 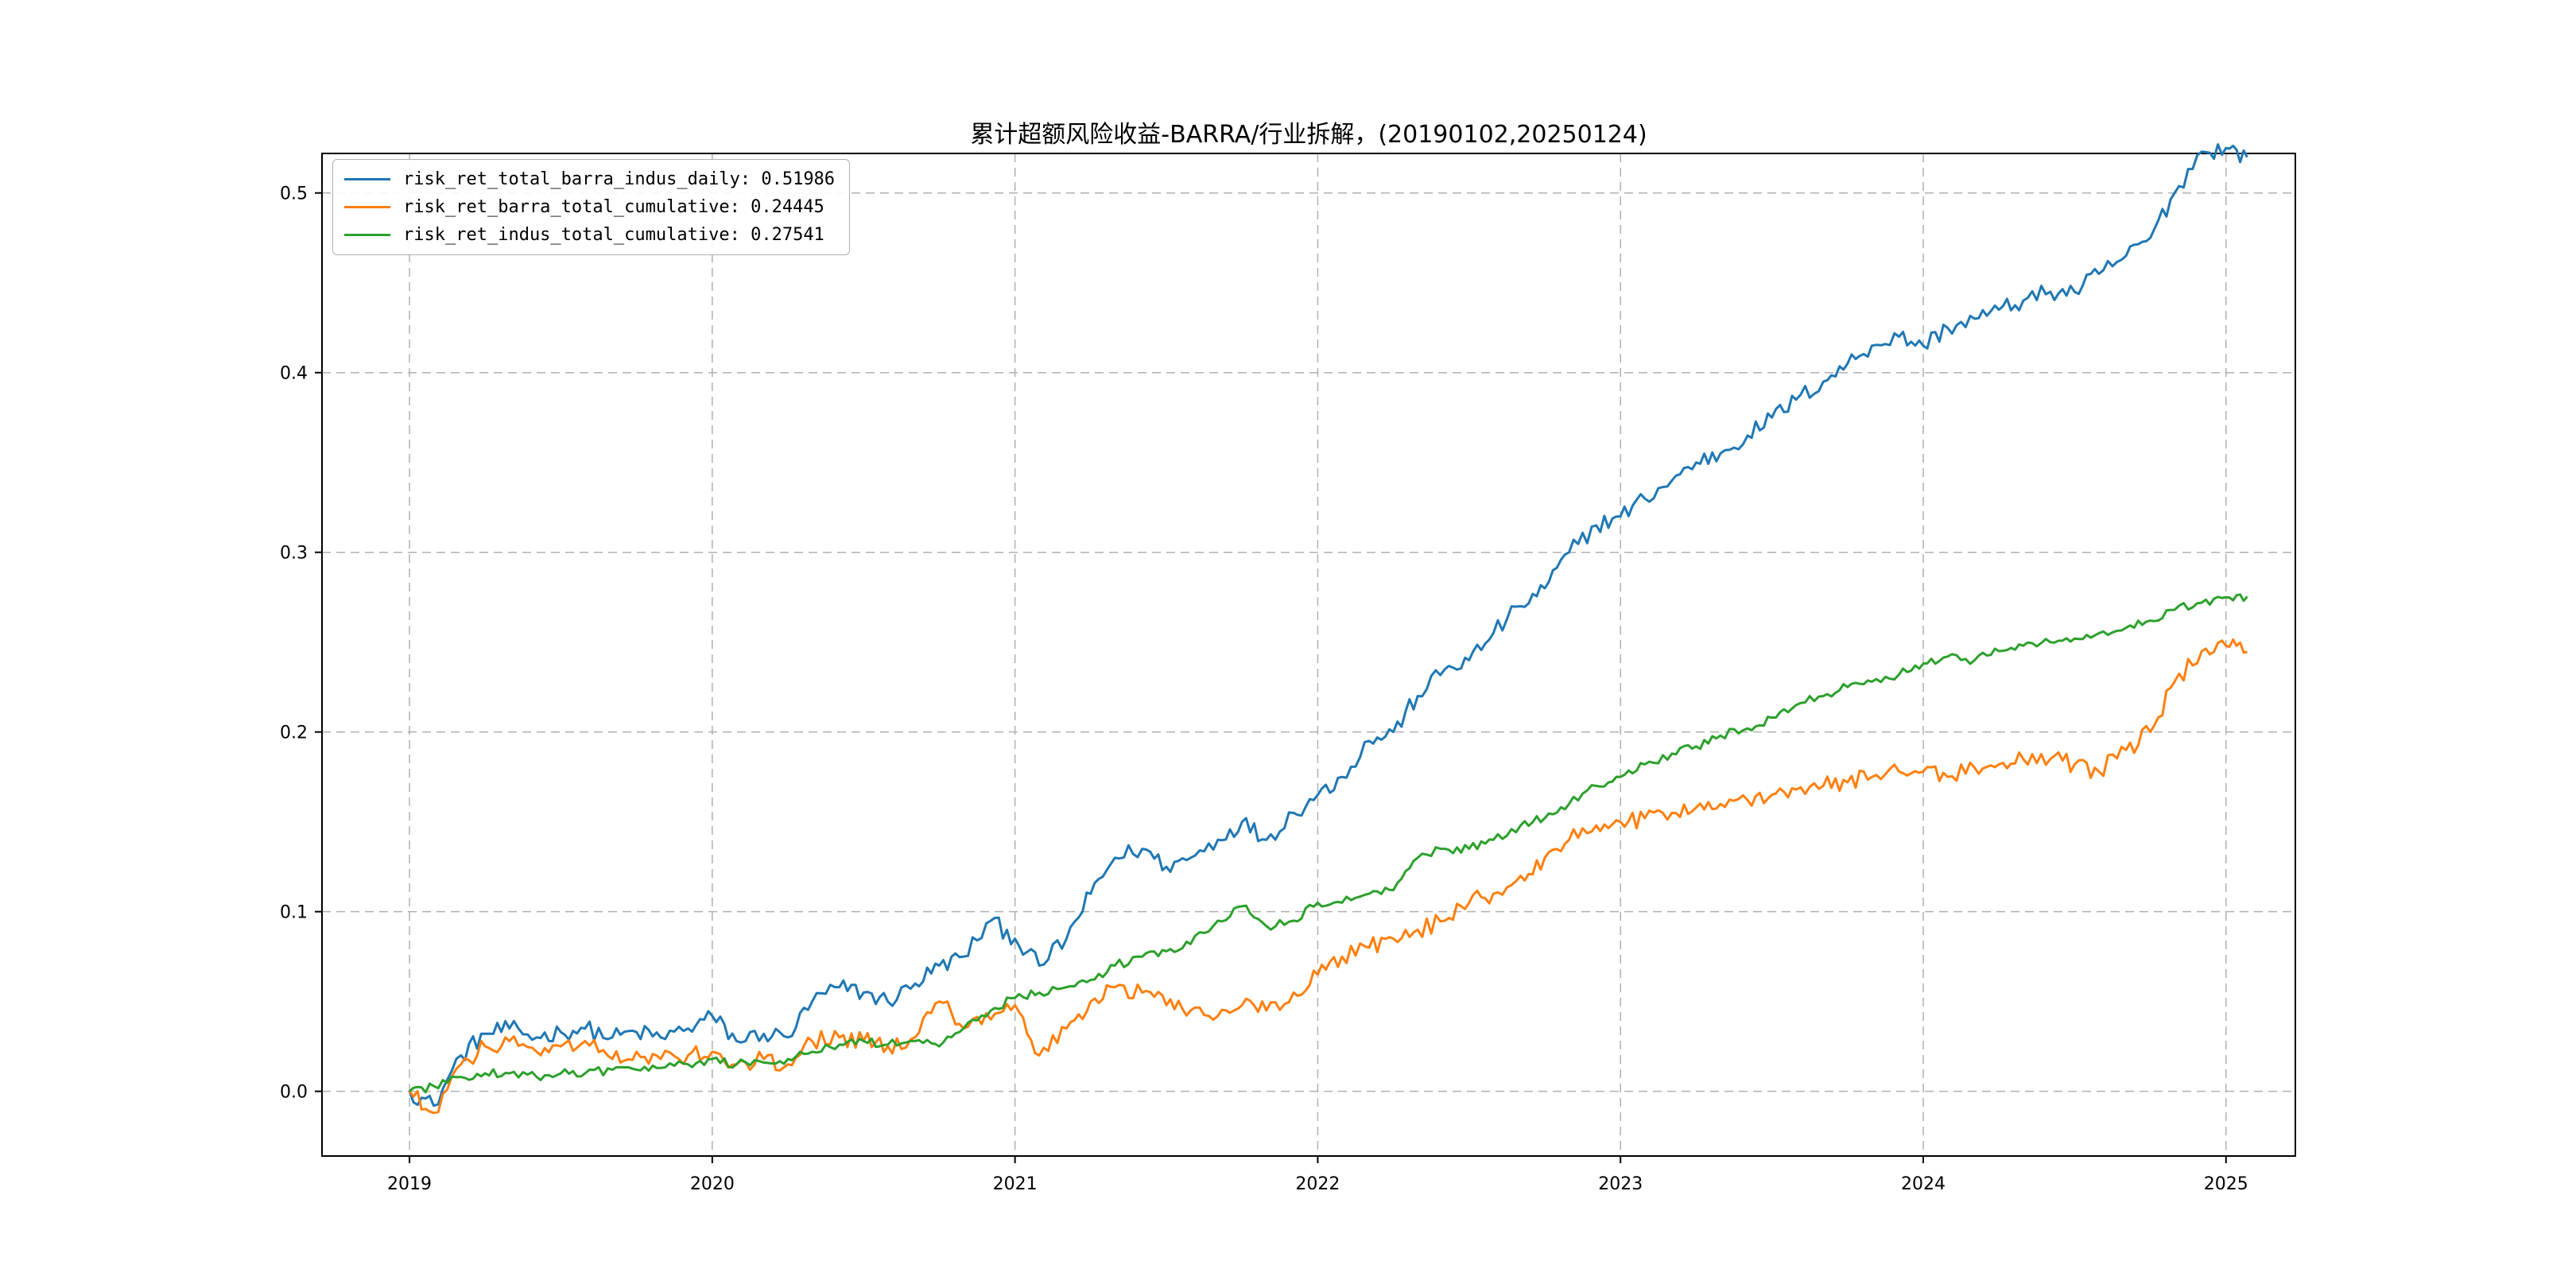 I want to click on y-tick-label: 0.3, so click(x=294, y=554).